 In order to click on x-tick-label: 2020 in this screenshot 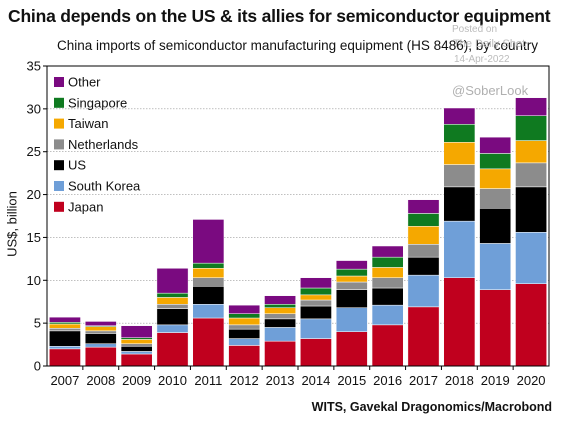, I will do `click(531, 380)`.